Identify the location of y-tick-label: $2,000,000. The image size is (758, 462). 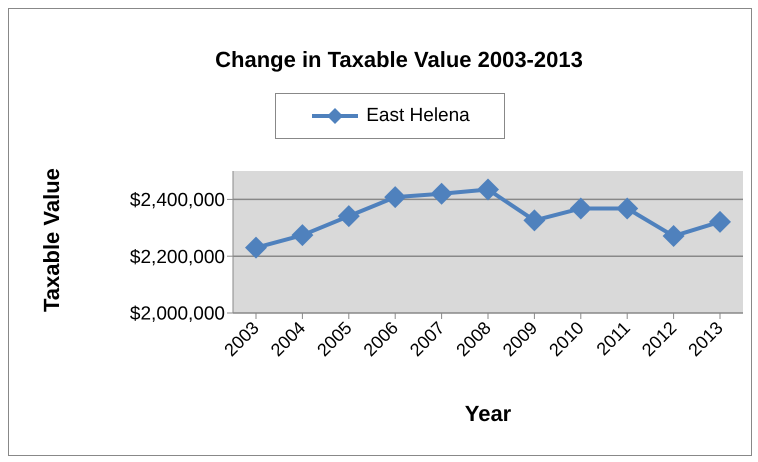
(177, 314).